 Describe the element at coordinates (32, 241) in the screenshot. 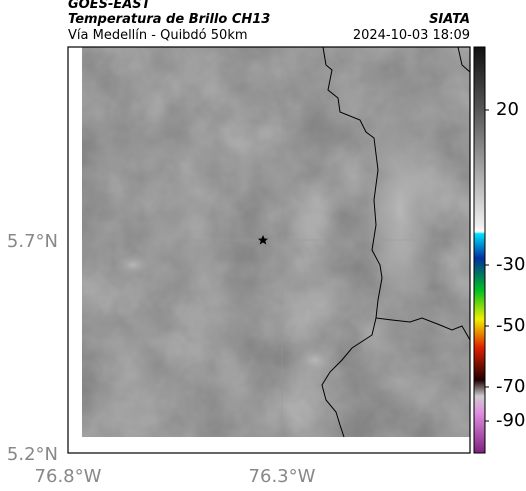

I see `lat-label: 5.7°N` at that location.